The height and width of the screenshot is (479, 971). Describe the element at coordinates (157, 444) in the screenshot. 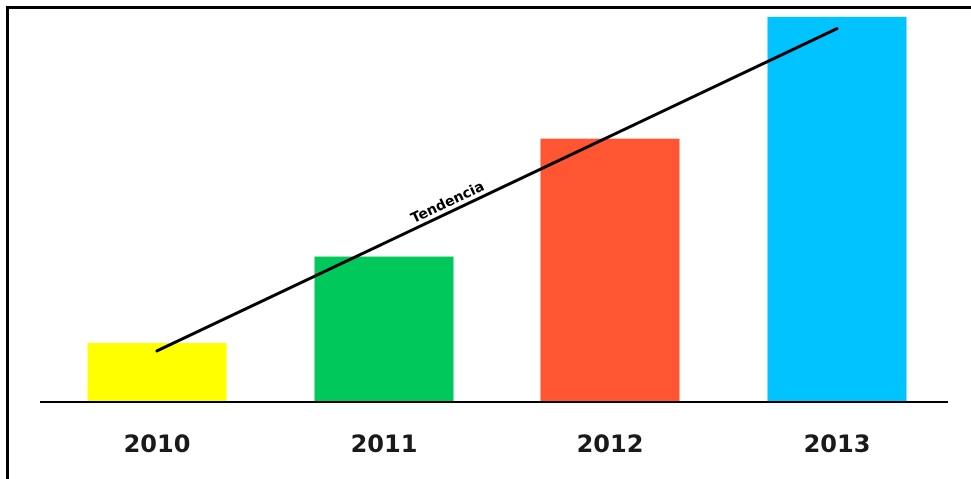

I see `x-tick-label-2010: 2010` at that location.